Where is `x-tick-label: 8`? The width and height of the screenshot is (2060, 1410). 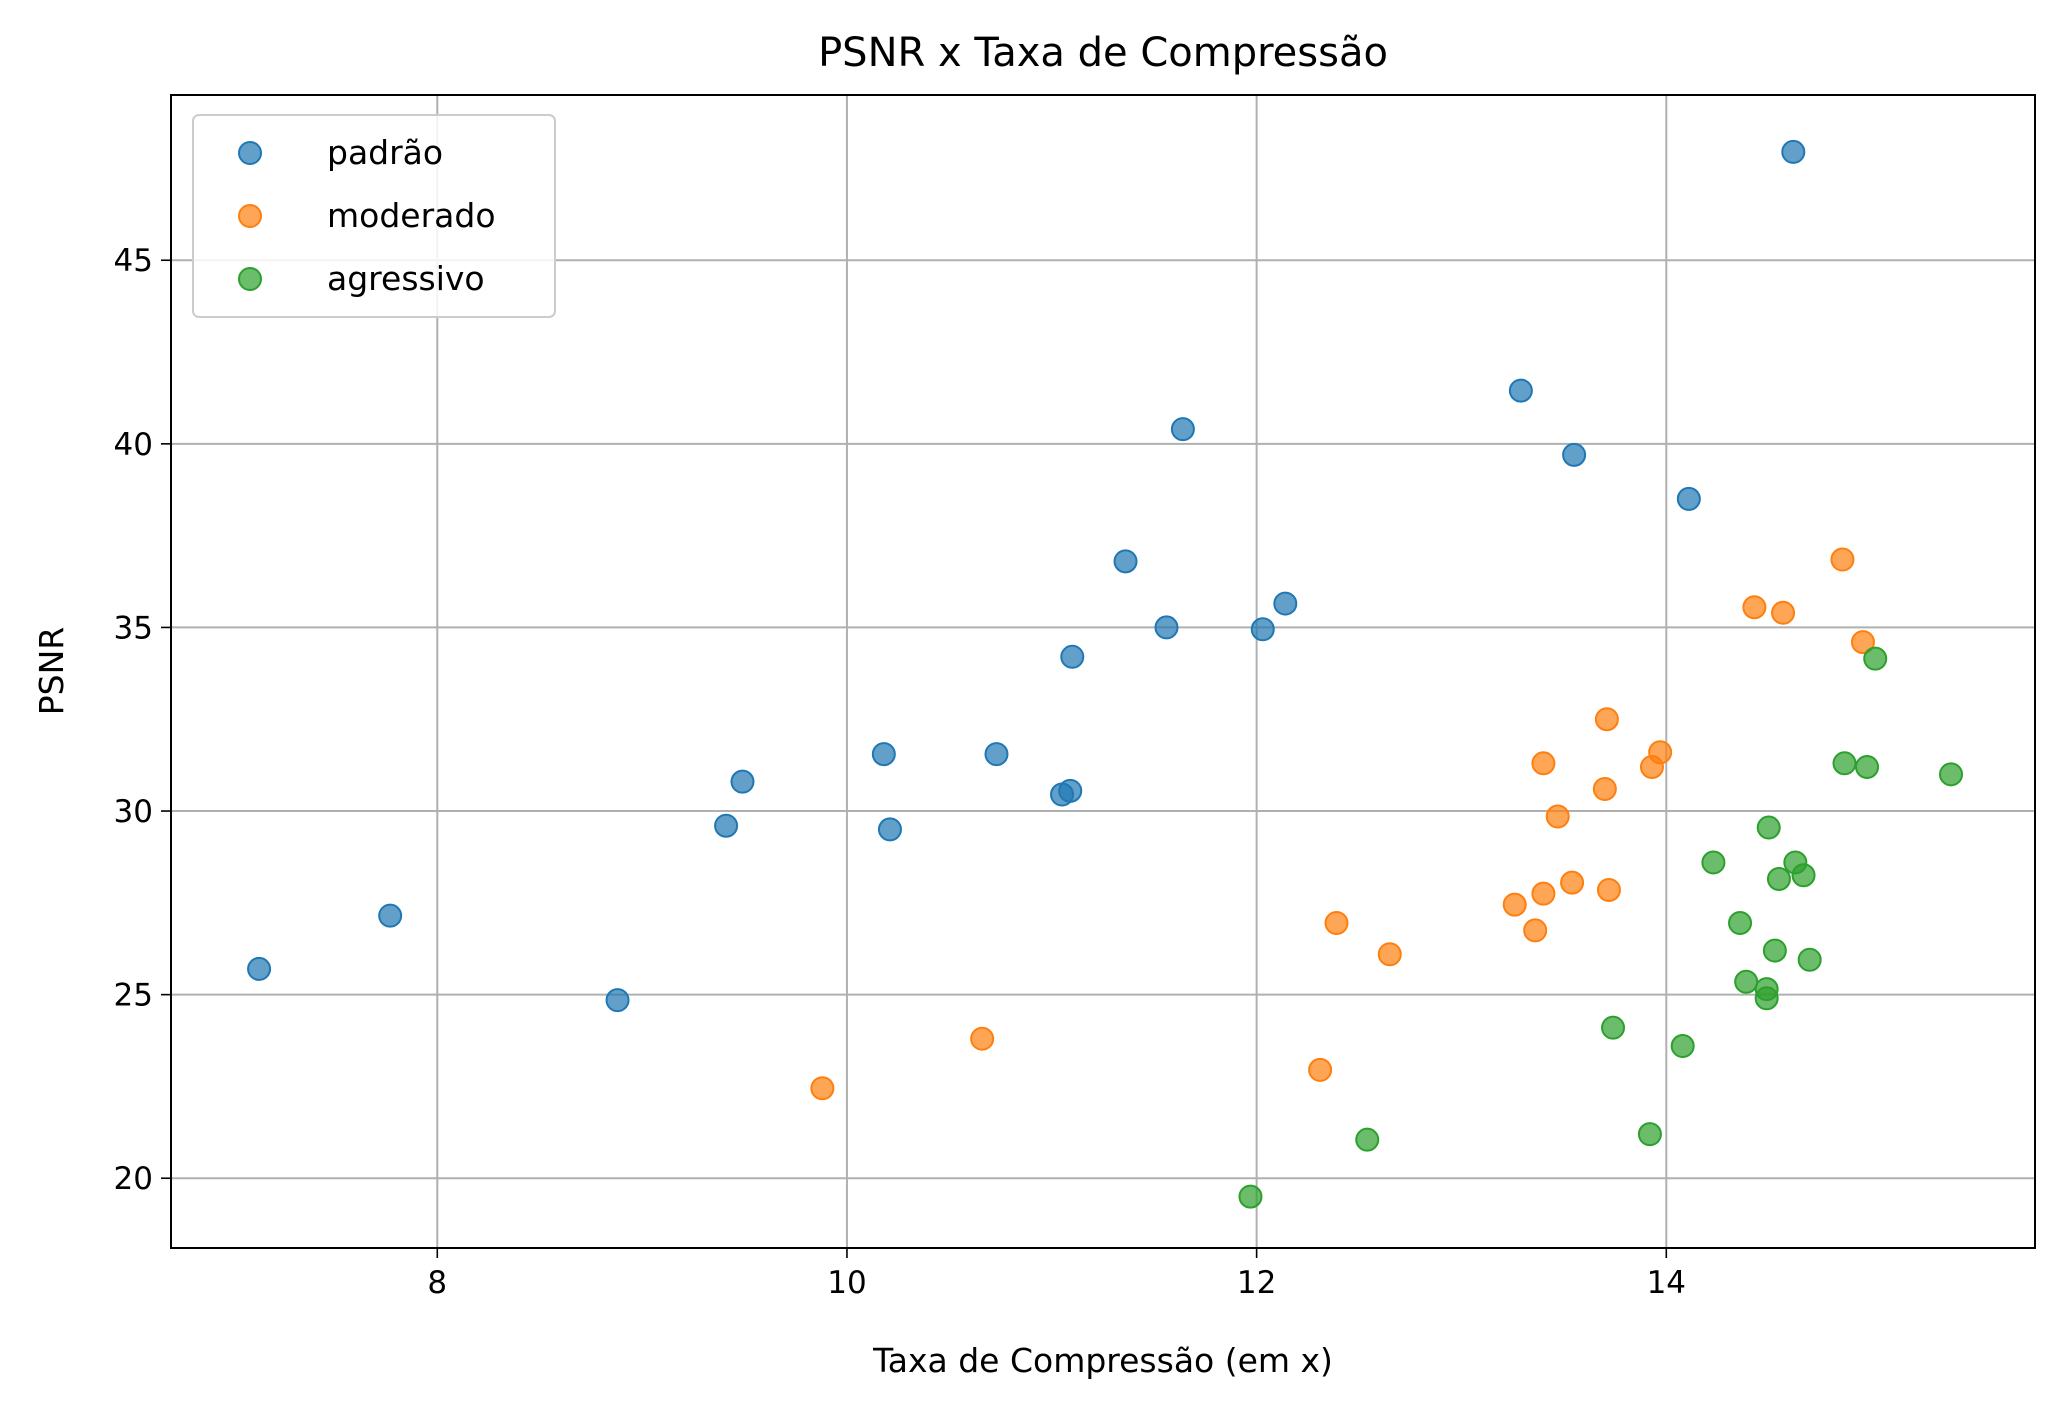
x-tick-label: 8 is located at coordinates (437, 1283).